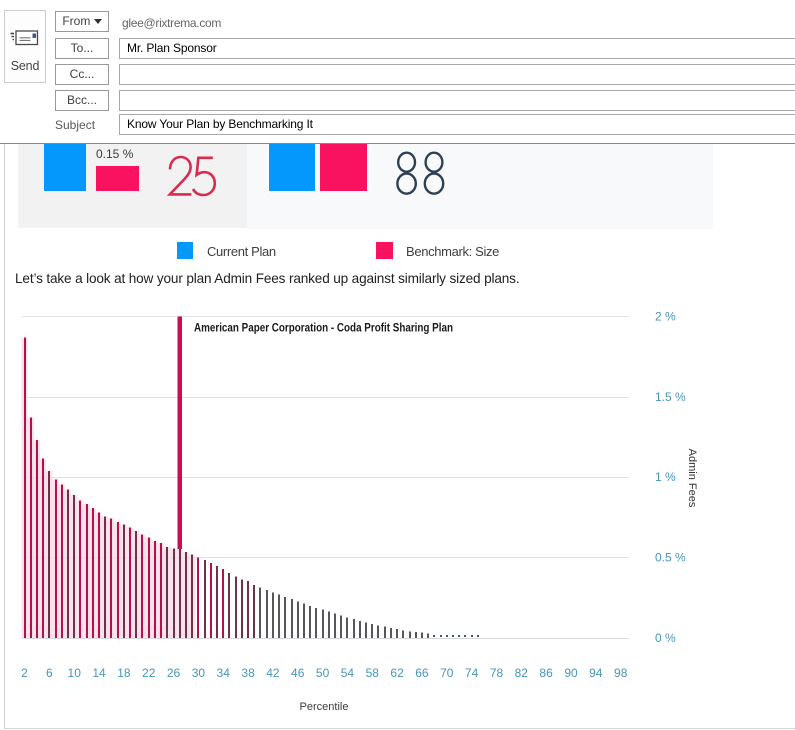 The image size is (795, 730). Describe the element at coordinates (546, 673) in the screenshot. I see `svg-text: 86` at that location.